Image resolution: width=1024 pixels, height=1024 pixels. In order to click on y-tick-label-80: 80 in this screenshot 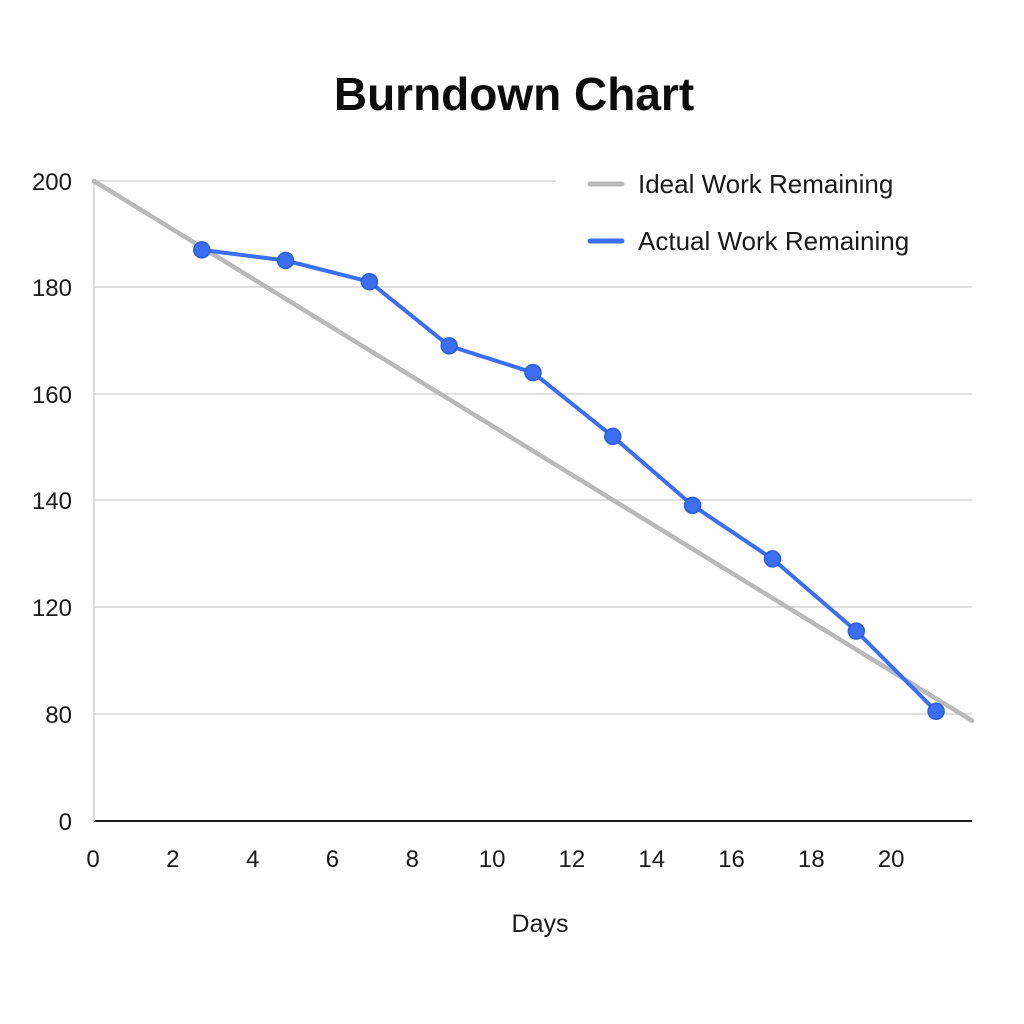, I will do `click(58, 715)`.